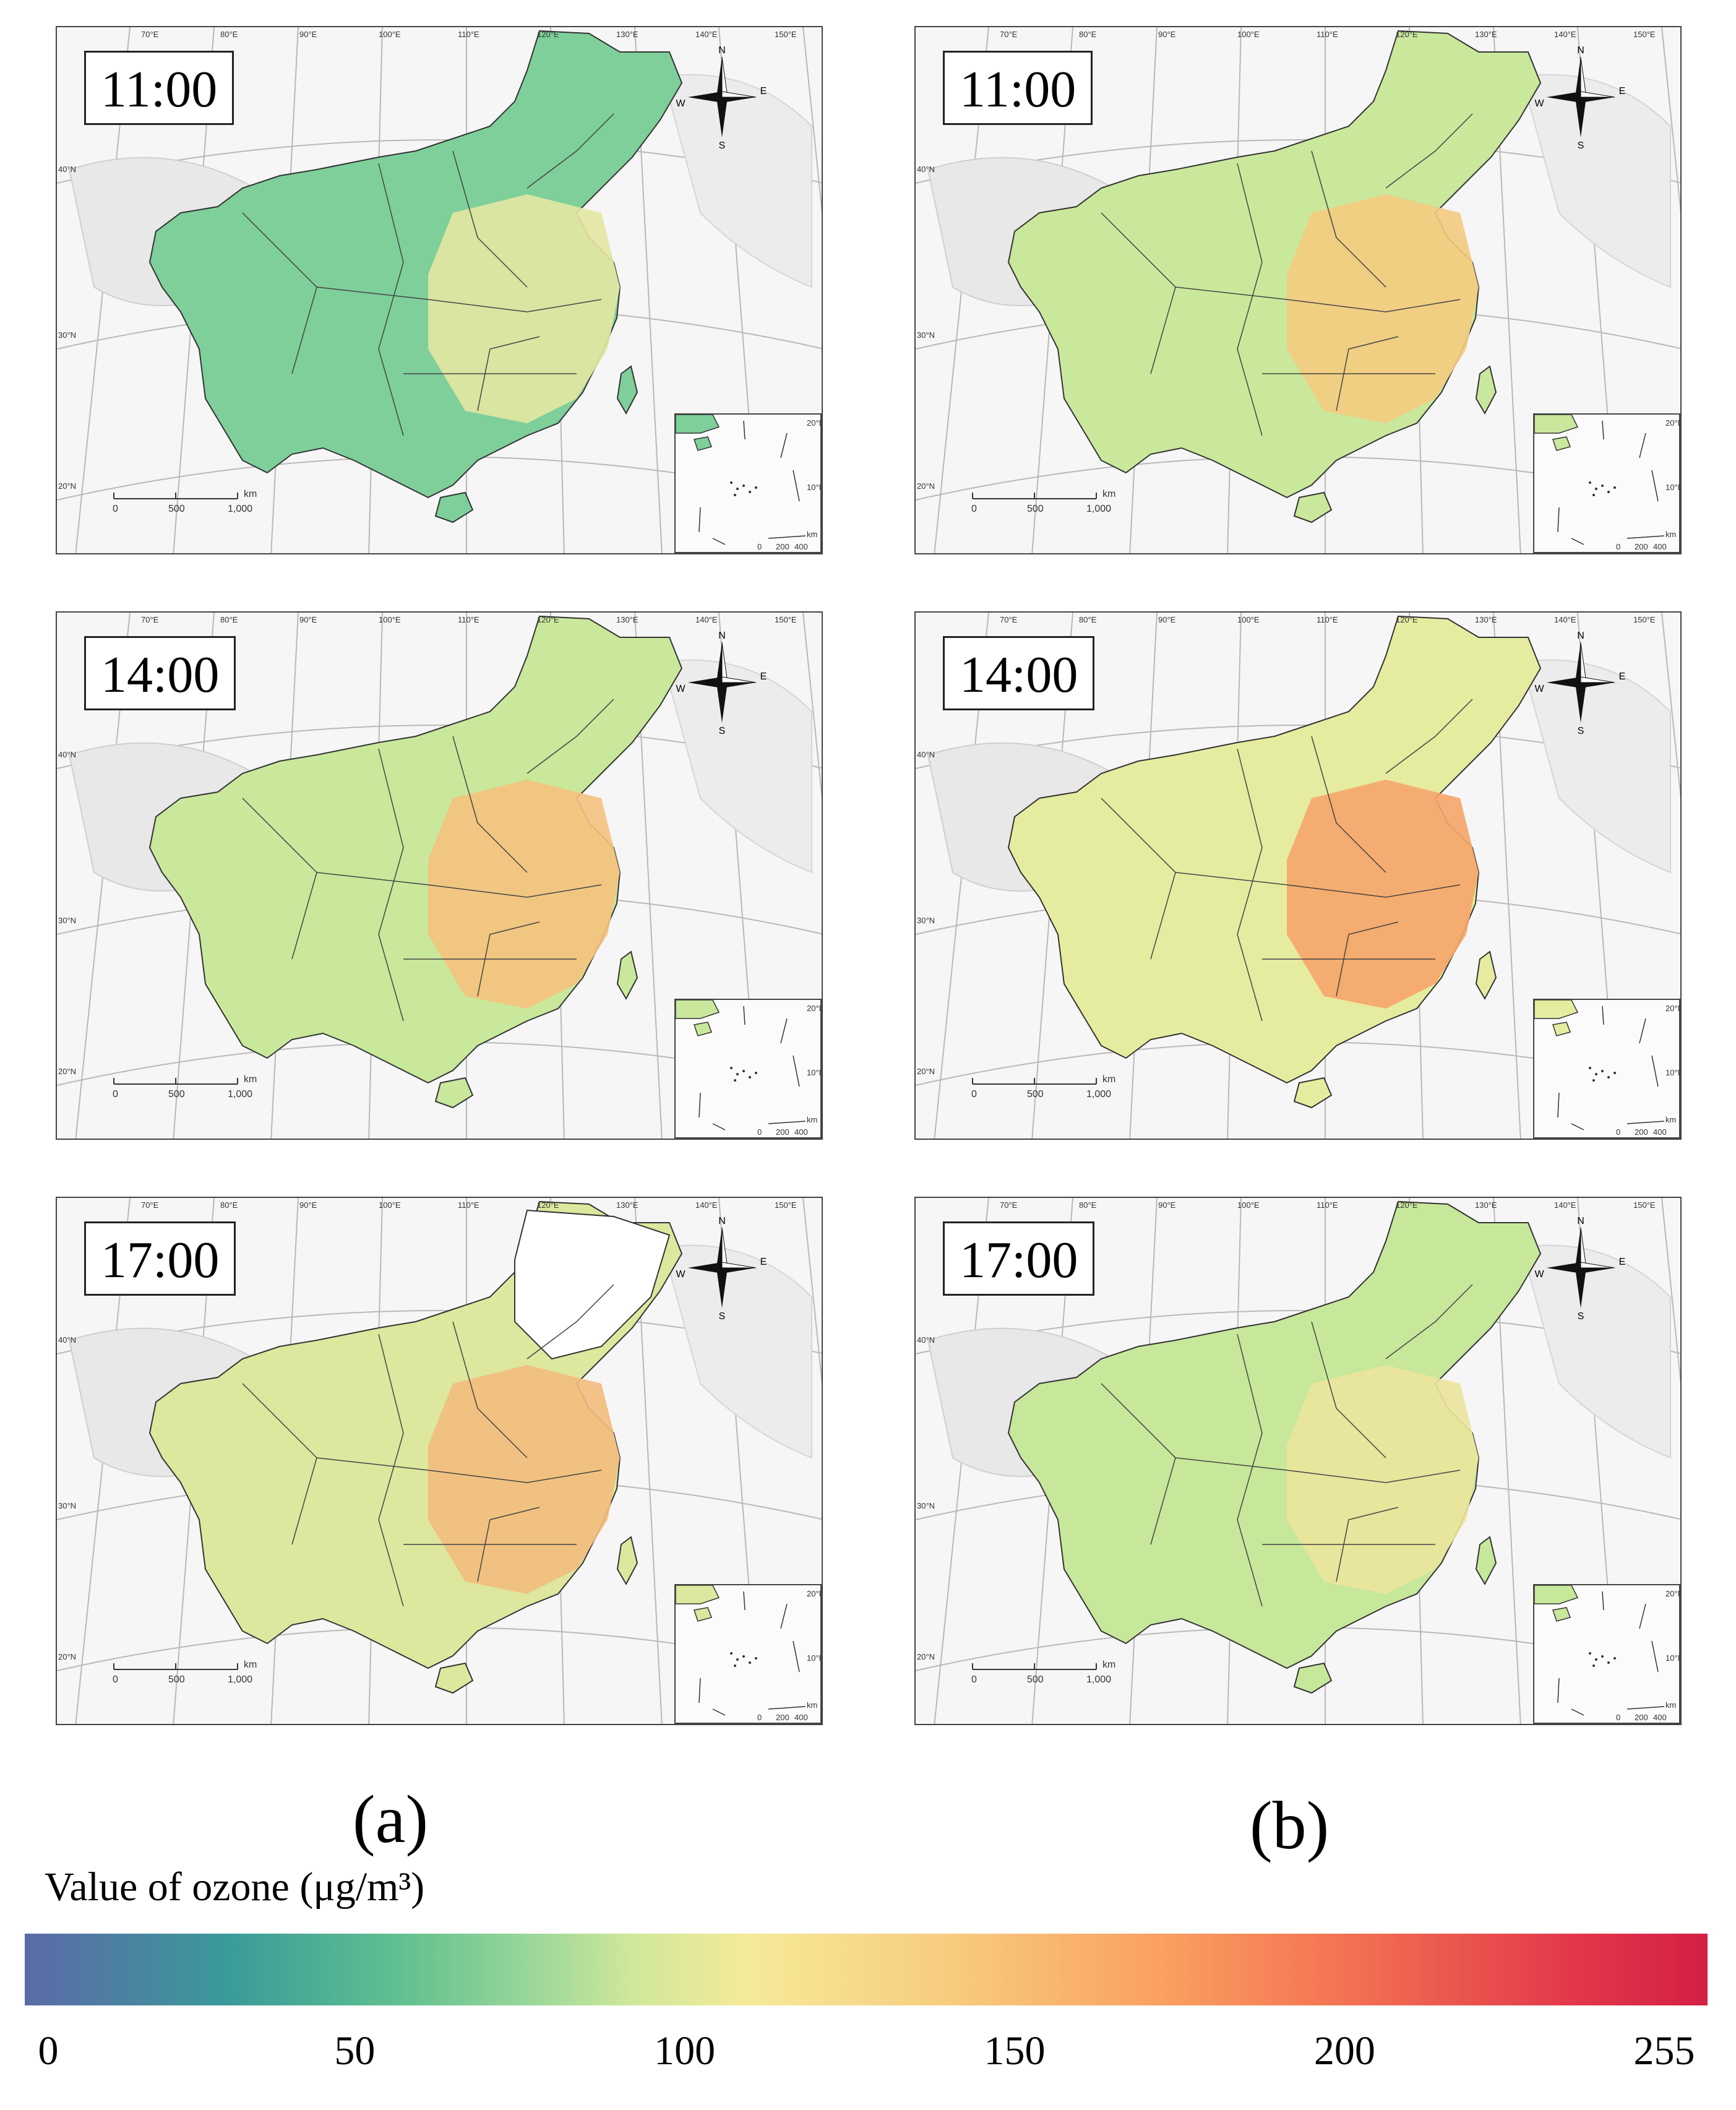 The image size is (1736, 2110). What do you see at coordinates (1344, 2050) in the screenshot?
I see `legend-tick-label: 200` at bounding box center [1344, 2050].